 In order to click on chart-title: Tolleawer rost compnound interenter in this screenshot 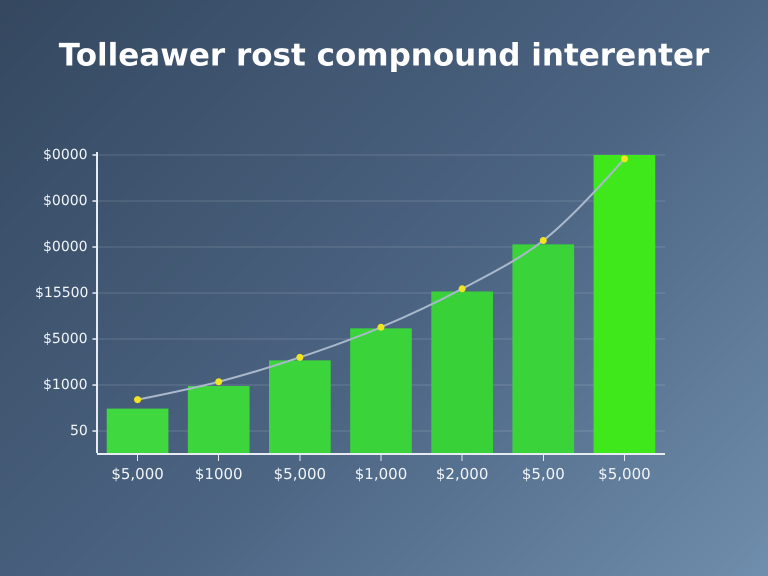, I will do `click(384, 56)`.